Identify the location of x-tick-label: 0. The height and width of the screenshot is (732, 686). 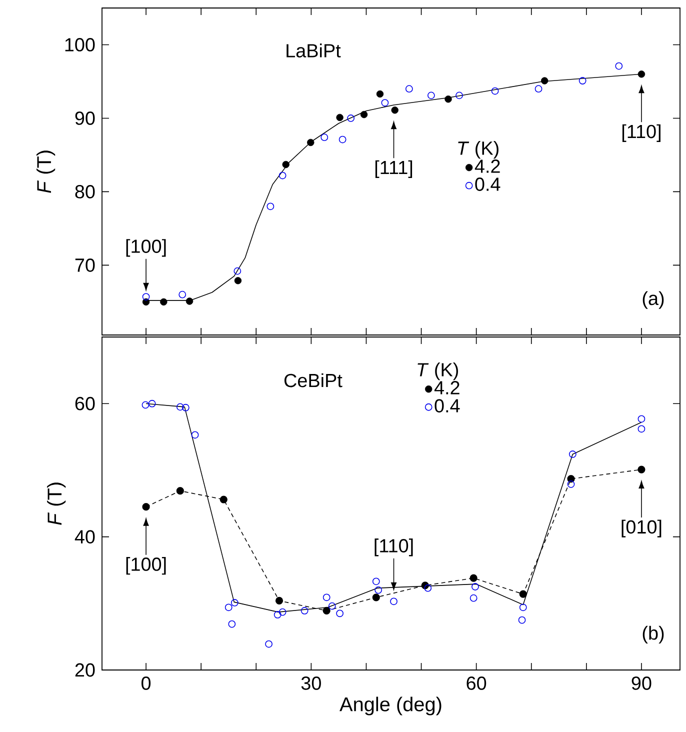
(146, 683).